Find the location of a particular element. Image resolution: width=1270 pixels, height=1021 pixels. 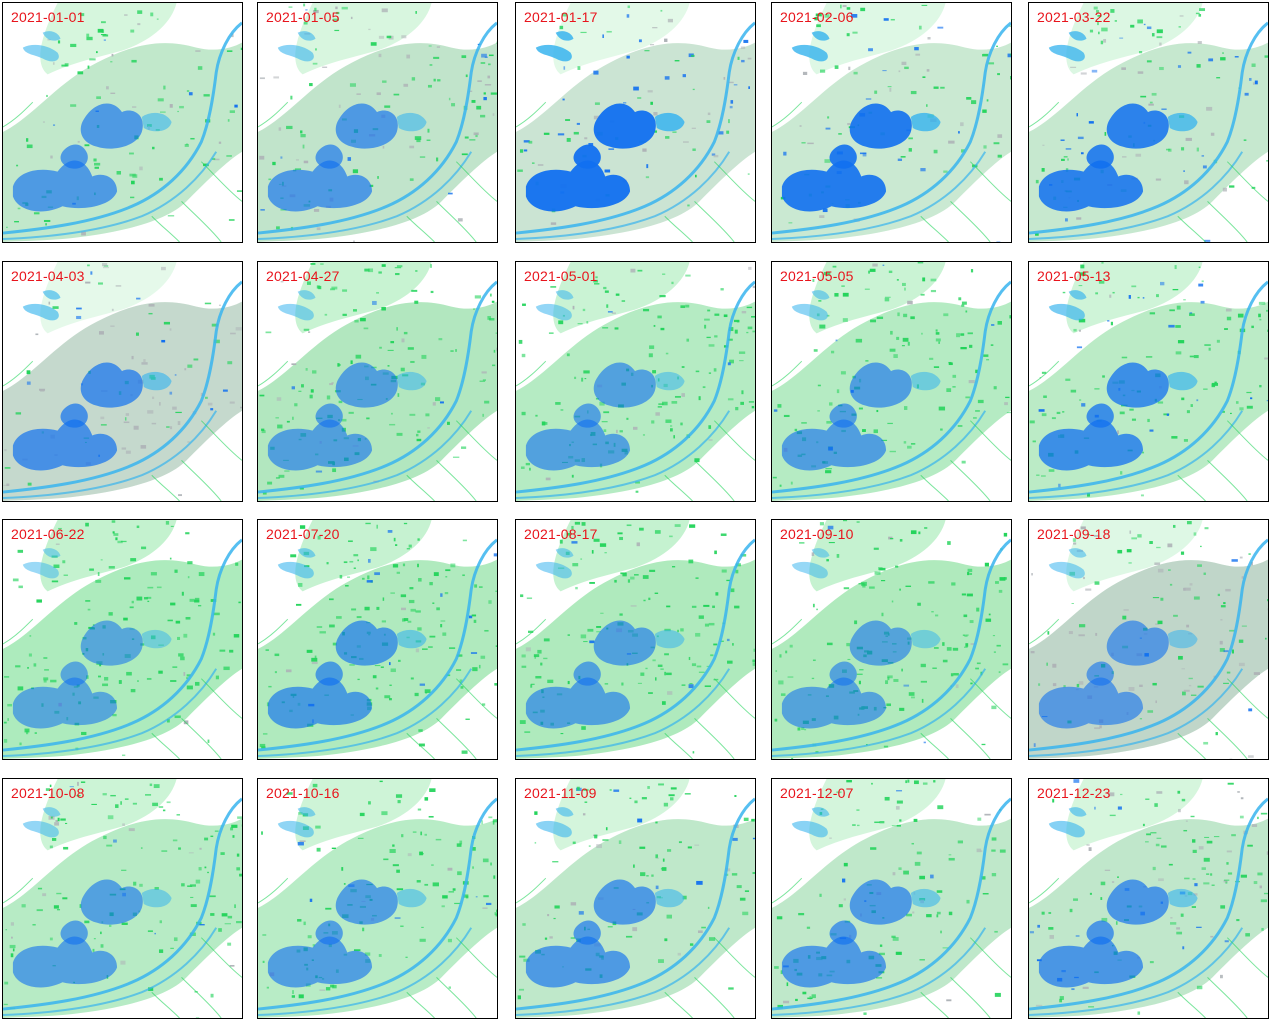

map-panel: 2021-05-05 is located at coordinates (891, 381).